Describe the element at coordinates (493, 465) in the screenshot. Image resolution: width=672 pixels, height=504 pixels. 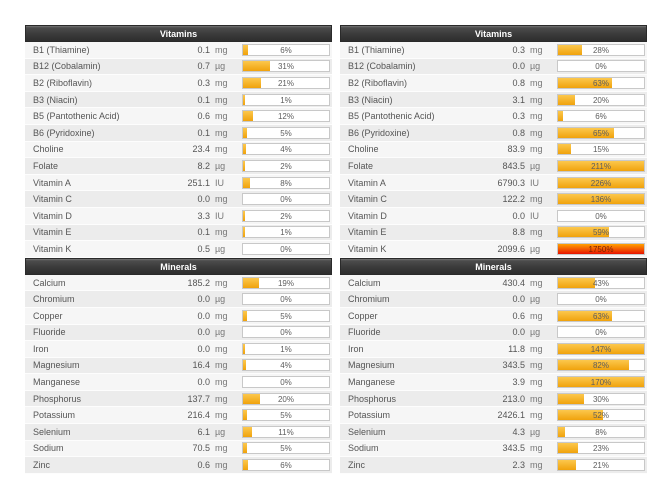
I see `nutrient-row: Zinc 2.3 mg 21%` at that location.